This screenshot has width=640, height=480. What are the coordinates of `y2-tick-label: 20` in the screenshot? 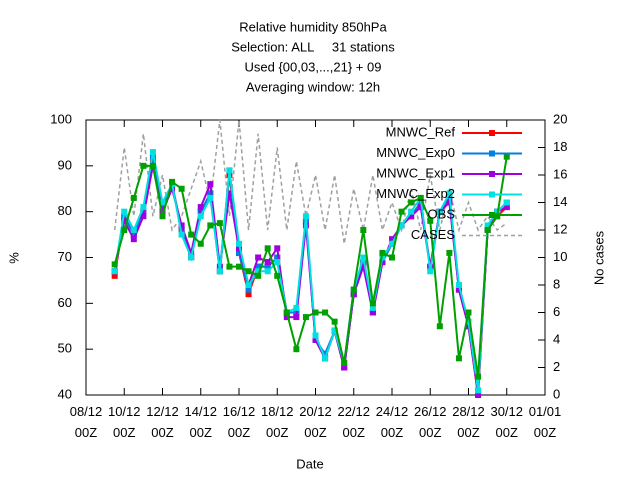 It's located at (560, 118).